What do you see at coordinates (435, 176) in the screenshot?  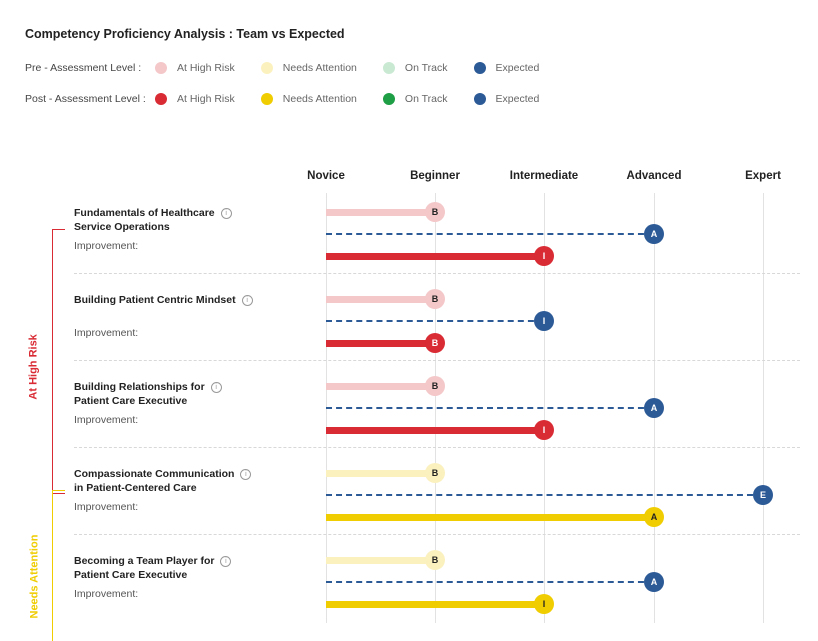 I see `level-label: Beginner` at bounding box center [435, 176].